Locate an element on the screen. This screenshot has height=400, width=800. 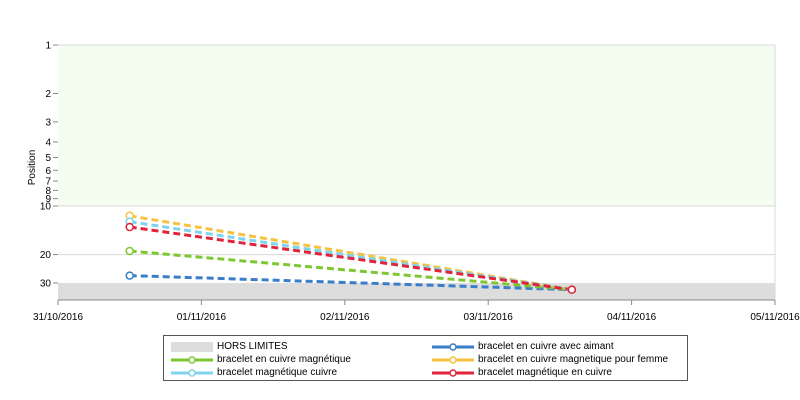
x-tick-label: 01/11/2016 is located at coordinates (202, 317).